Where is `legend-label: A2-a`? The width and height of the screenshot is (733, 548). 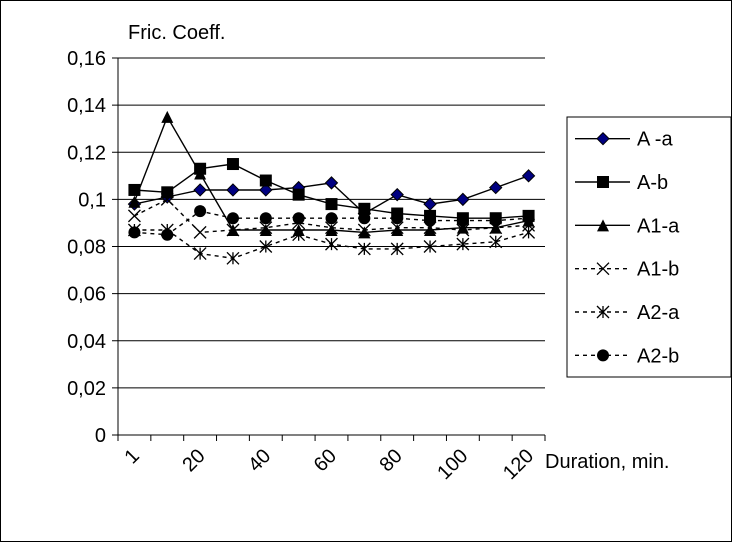 legend-label: A2-a is located at coordinates (658, 313).